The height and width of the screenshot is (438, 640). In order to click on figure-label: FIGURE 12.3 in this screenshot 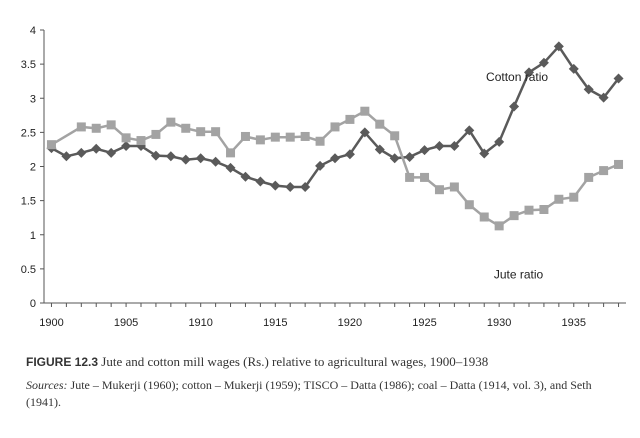, I will do `click(62, 362)`.